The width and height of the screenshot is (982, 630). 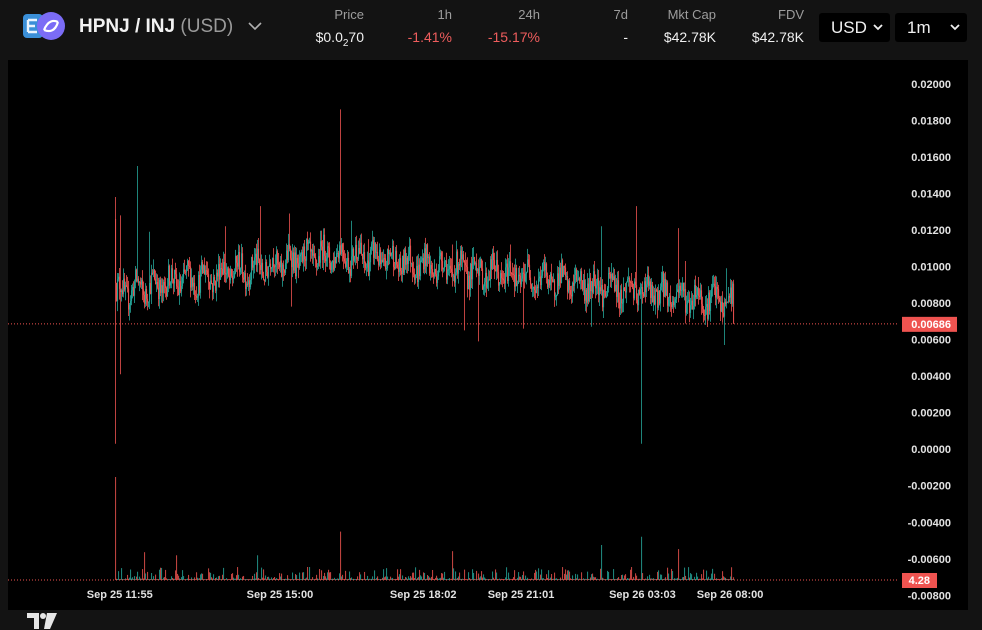 What do you see at coordinates (929, 560) in the screenshot?
I see `y-axis-tick-label: -0.00600` at bounding box center [929, 560].